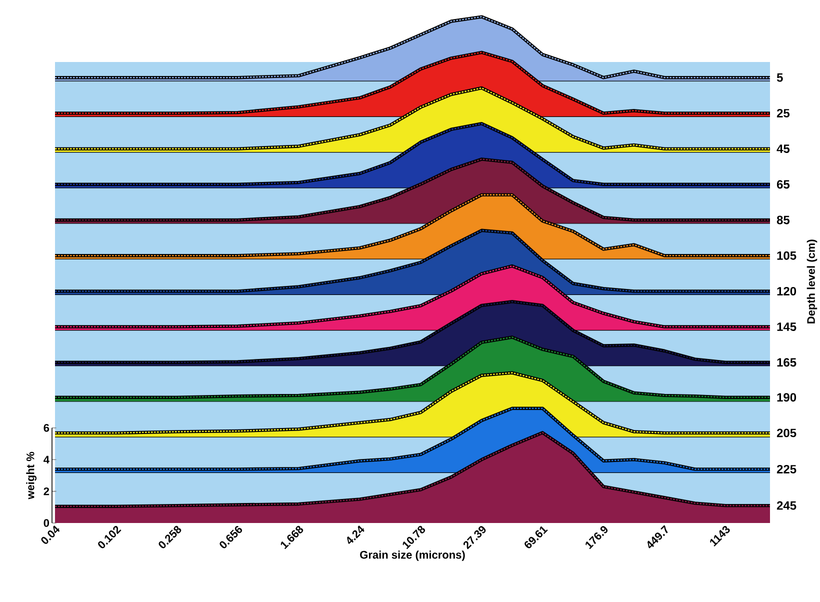  What do you see at coordinates (412, 555) in the screenshot?
I see `x-axis-title: Grain size (microns)` at bounding box center [412, 555].